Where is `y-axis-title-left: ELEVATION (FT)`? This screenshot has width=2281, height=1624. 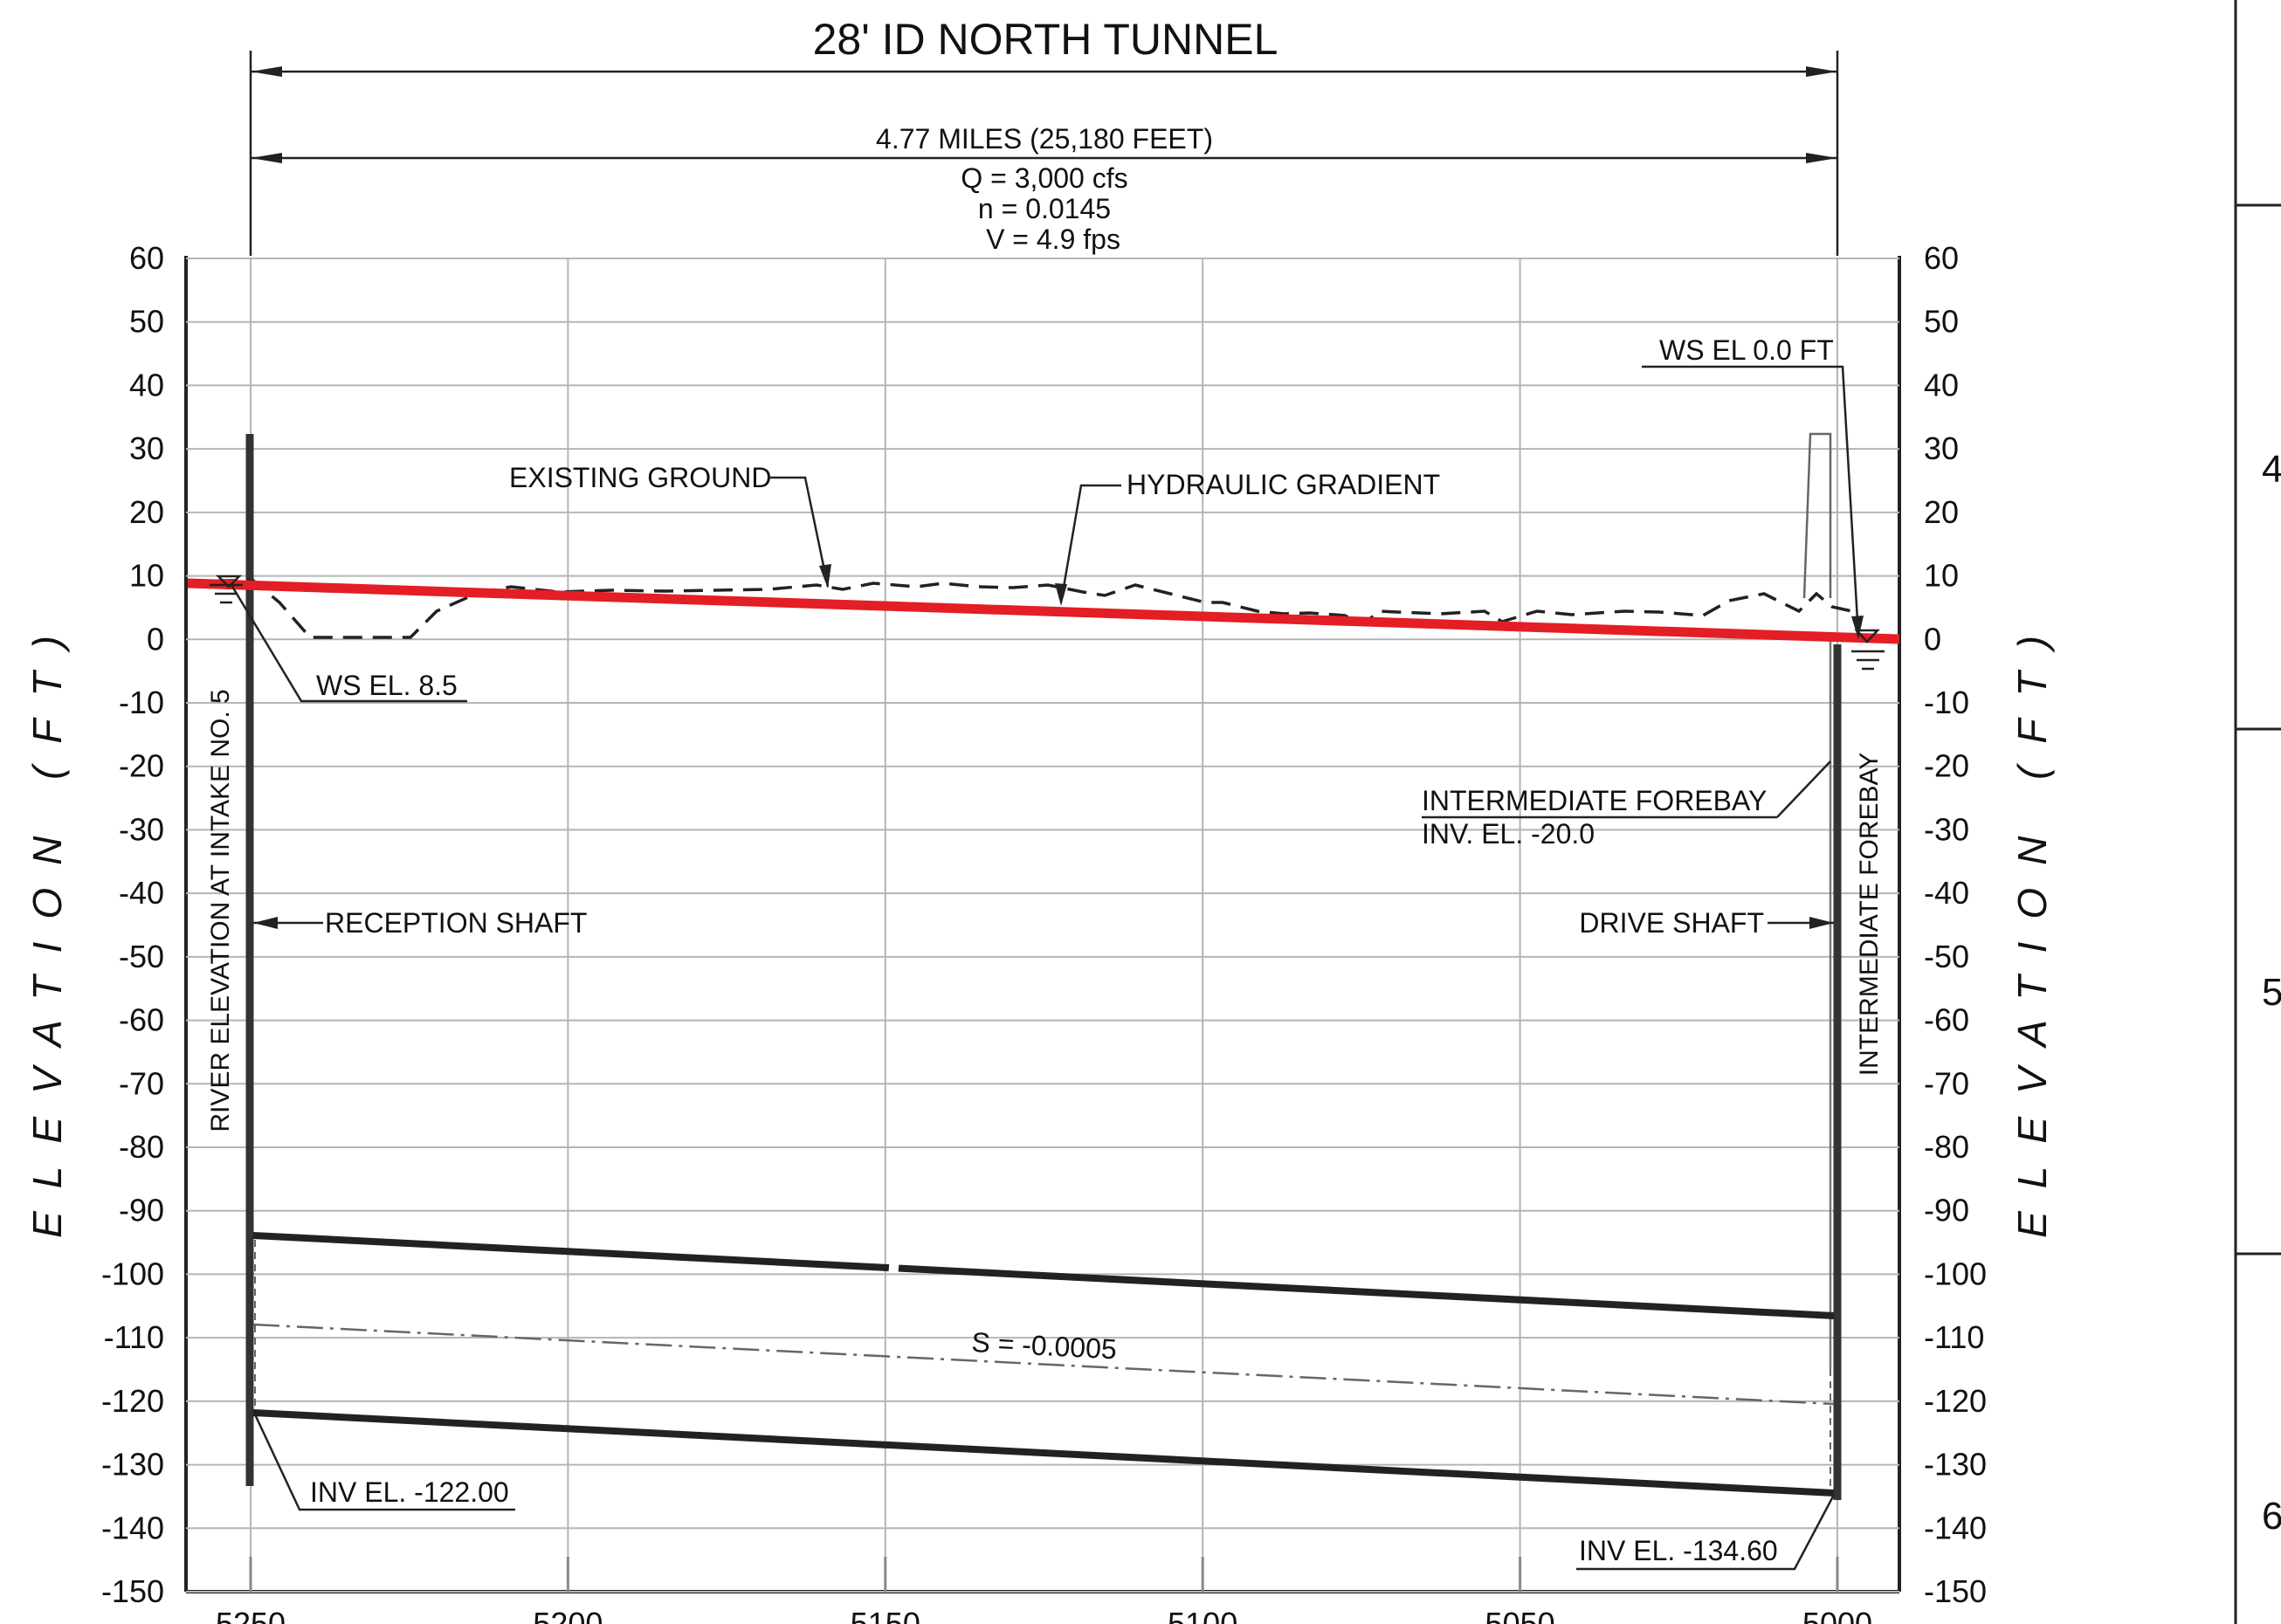
y-axis-title-left: ELEVATION (FT) is located at coordinates (47, 925).